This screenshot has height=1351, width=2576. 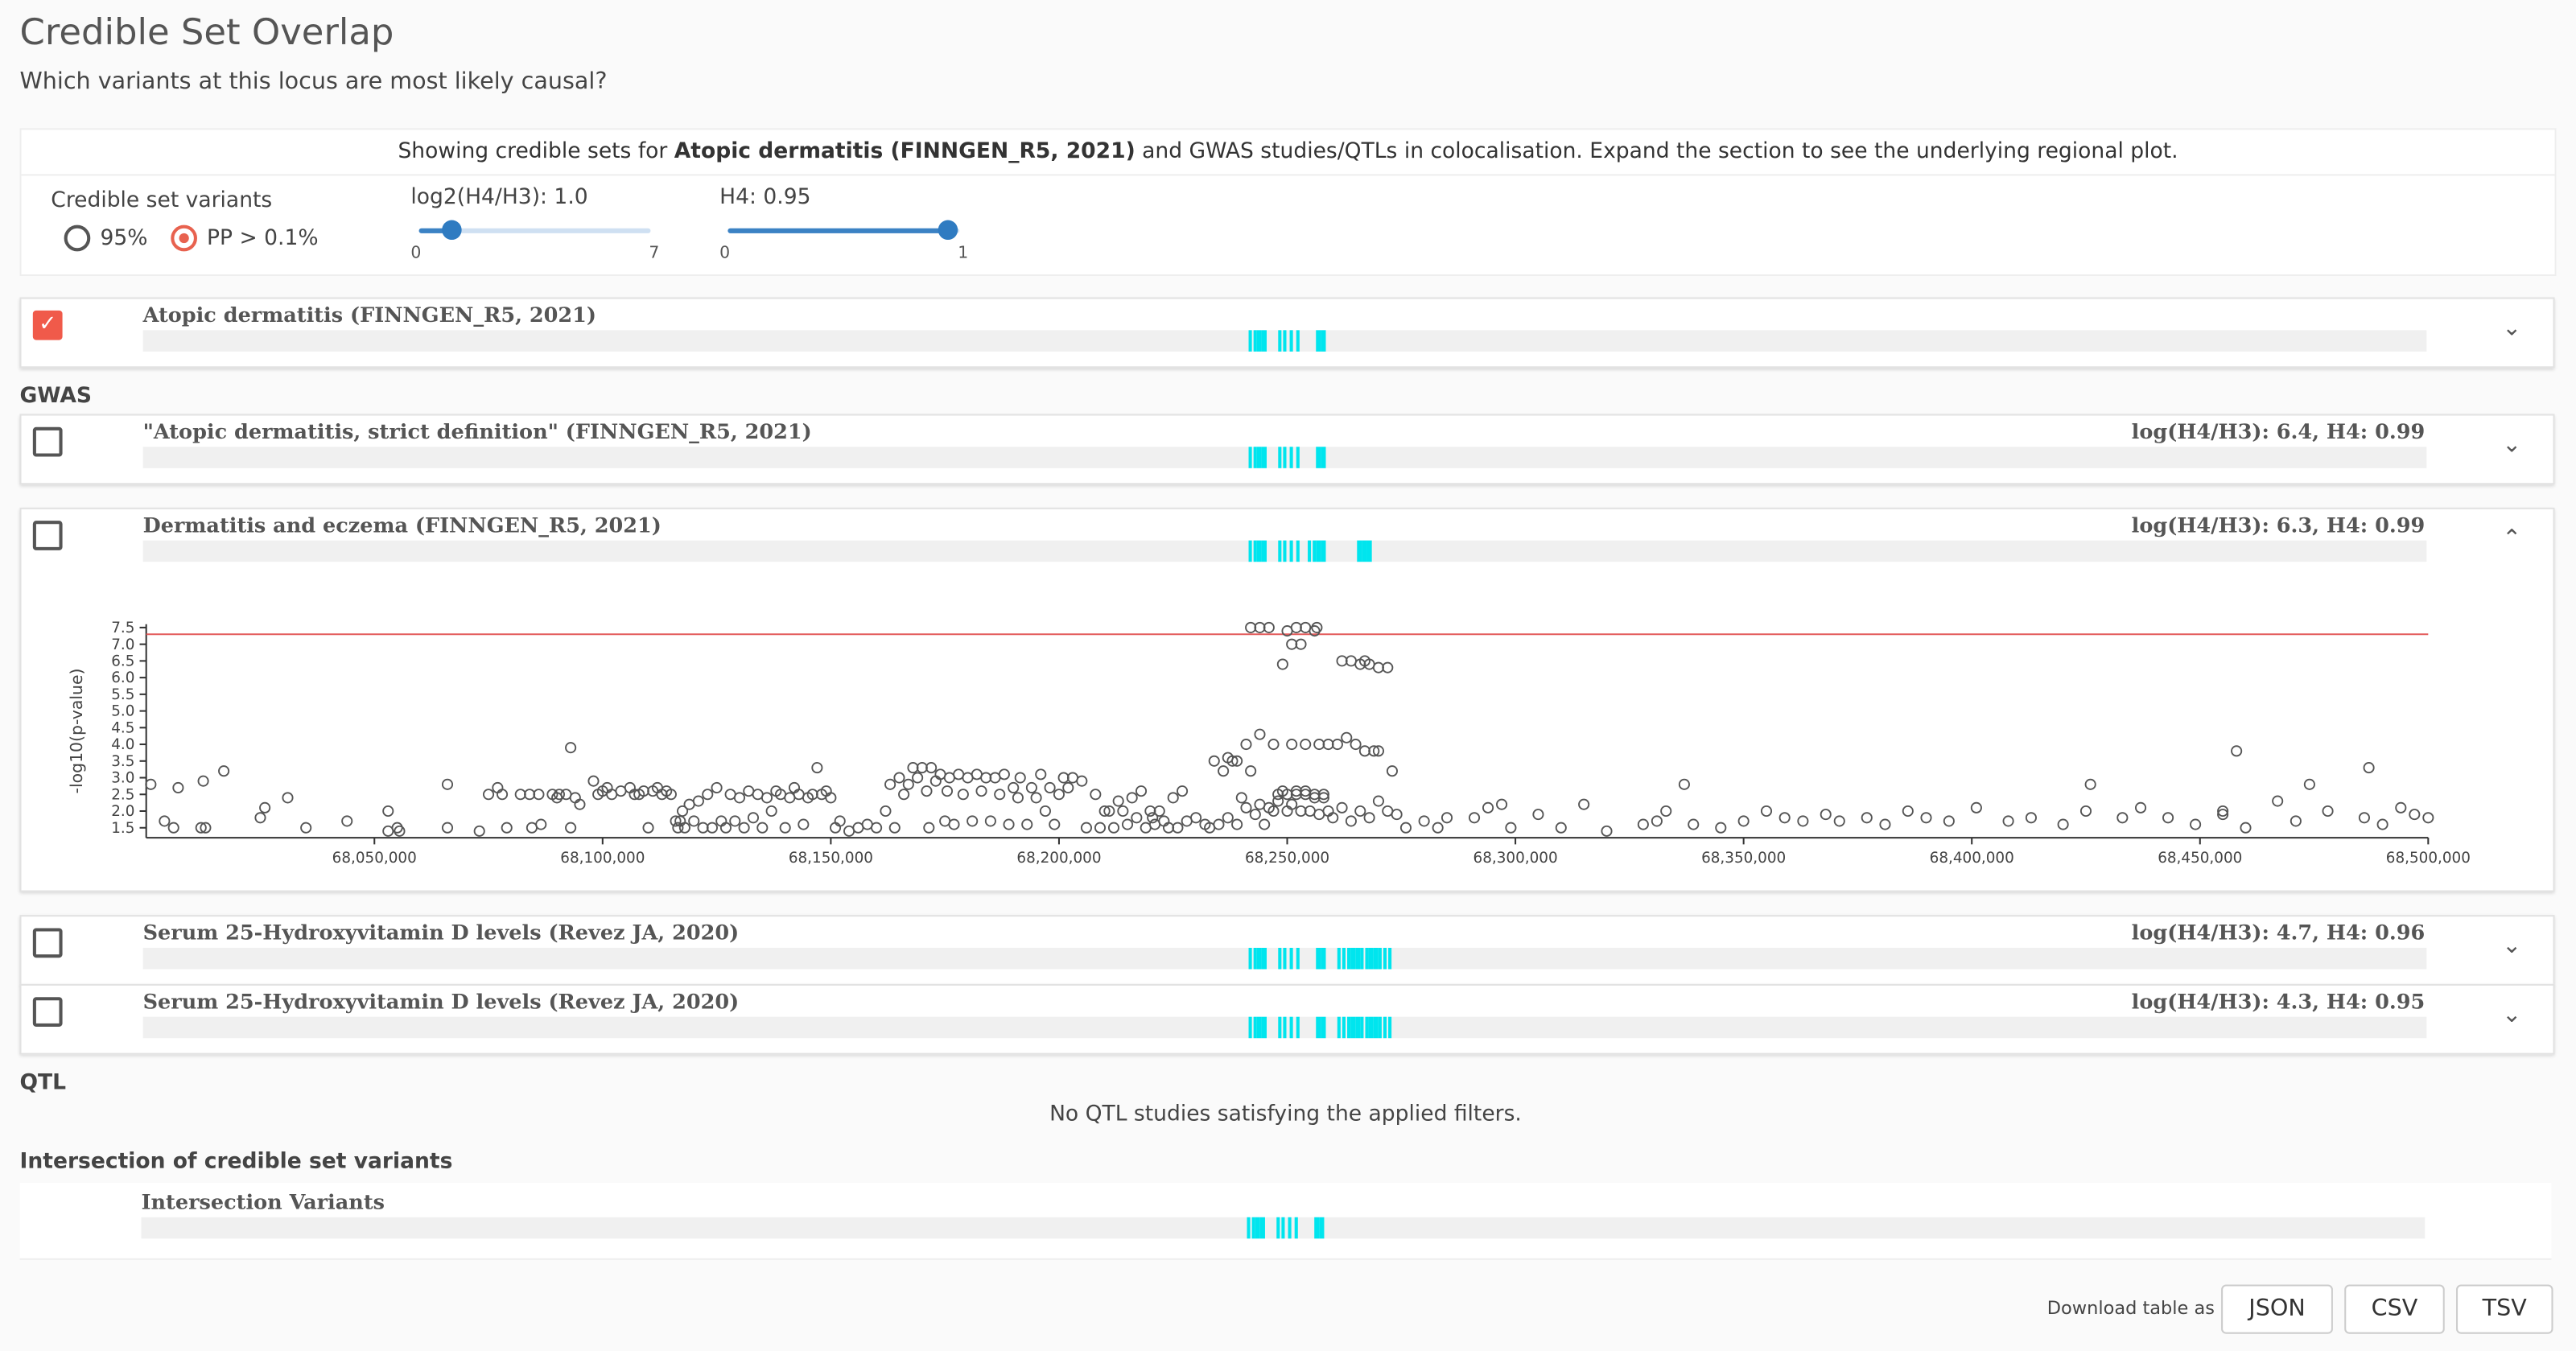 I want to click on gwas-row-stat: log(H4/H3): 6.3, H4: 0.99, so click(x=2278, y=525).